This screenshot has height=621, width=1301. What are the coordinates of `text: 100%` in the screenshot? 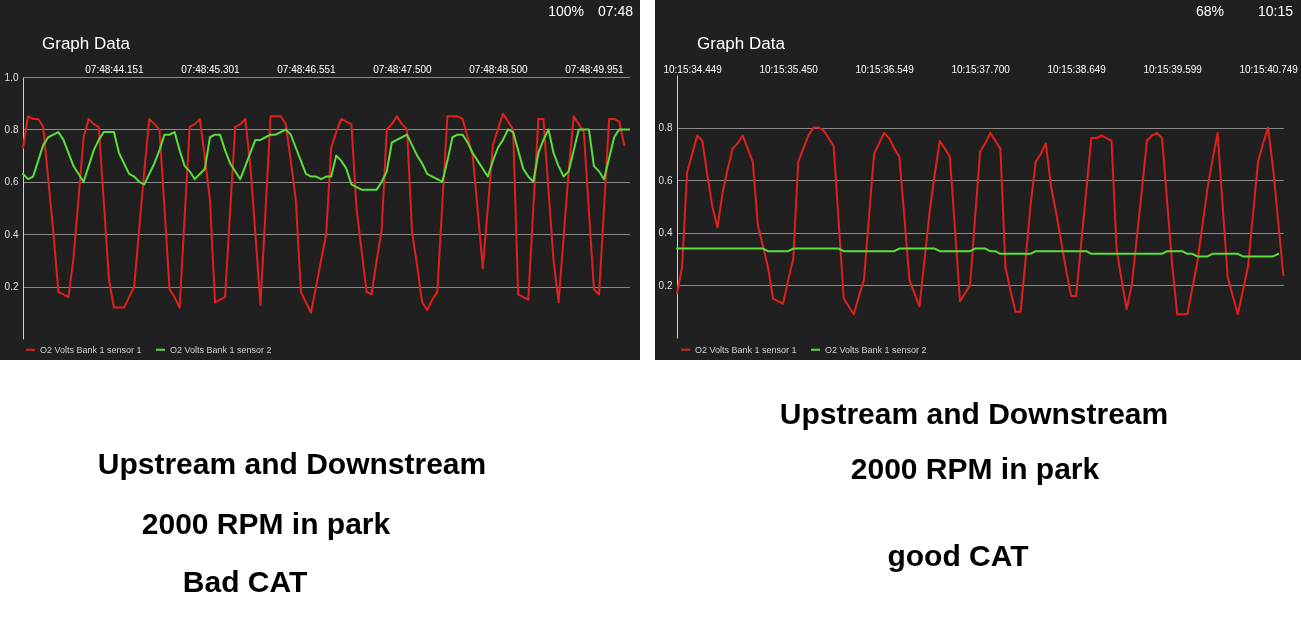 It's located at (566, 11).